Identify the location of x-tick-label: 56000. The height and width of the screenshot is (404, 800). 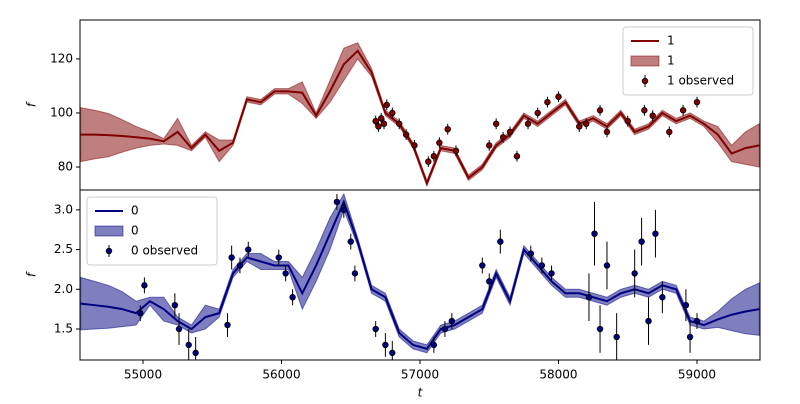
(281, 375).